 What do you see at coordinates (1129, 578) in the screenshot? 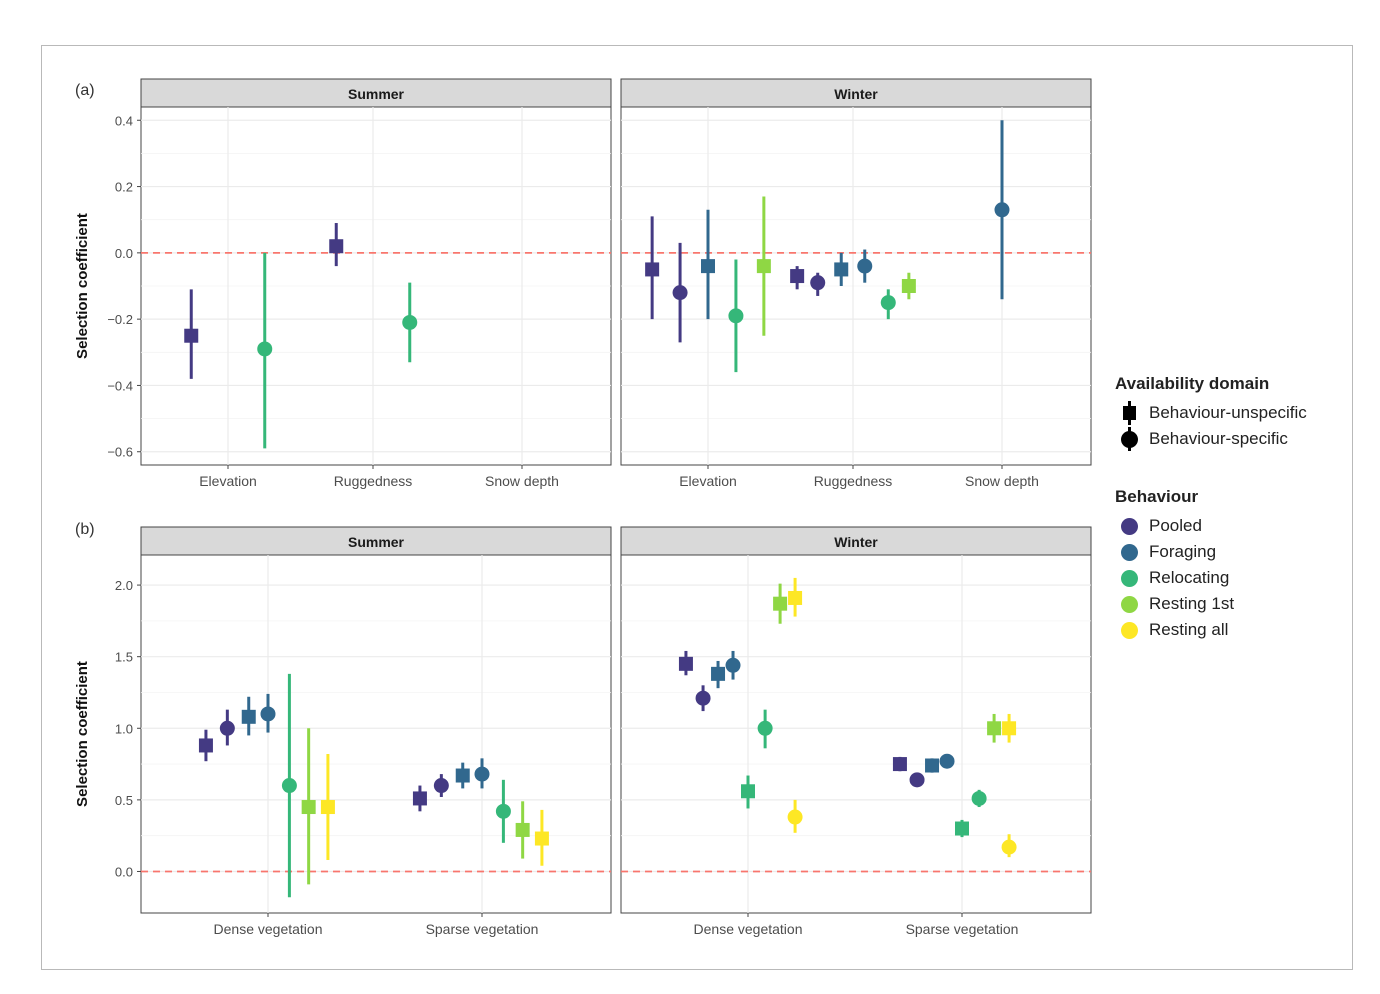
I see `legend-swatch-relocating` at bounding box center [1129, 578].